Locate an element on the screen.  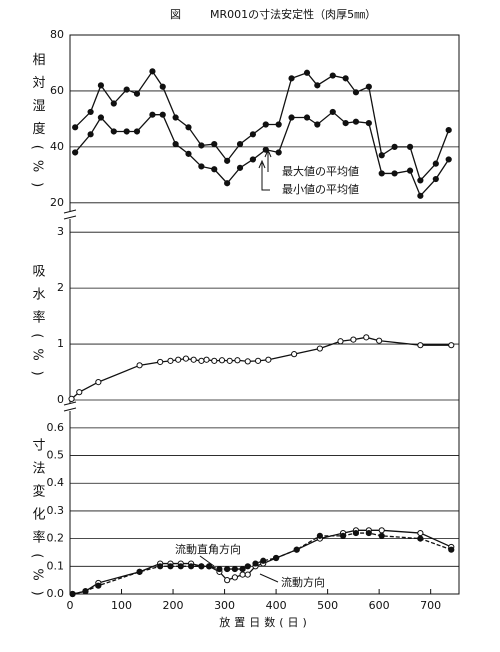
x-tick-label: 300 is located at coordinates (224, 605).